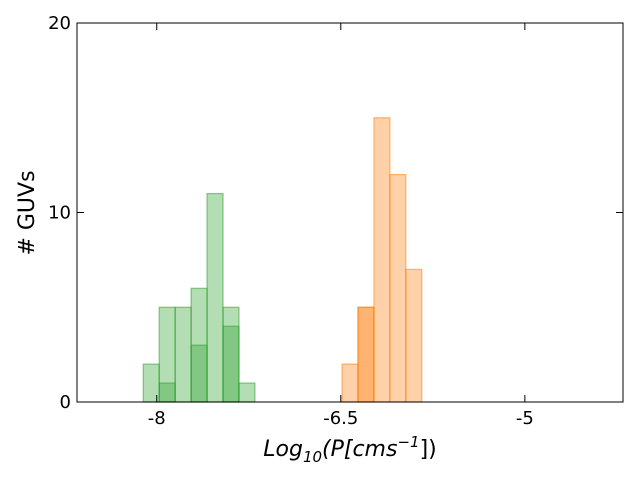 The height and width of the screenshot is (480, 640). I want to click on x-axis-label-subscript: 10, so click(312, 457).